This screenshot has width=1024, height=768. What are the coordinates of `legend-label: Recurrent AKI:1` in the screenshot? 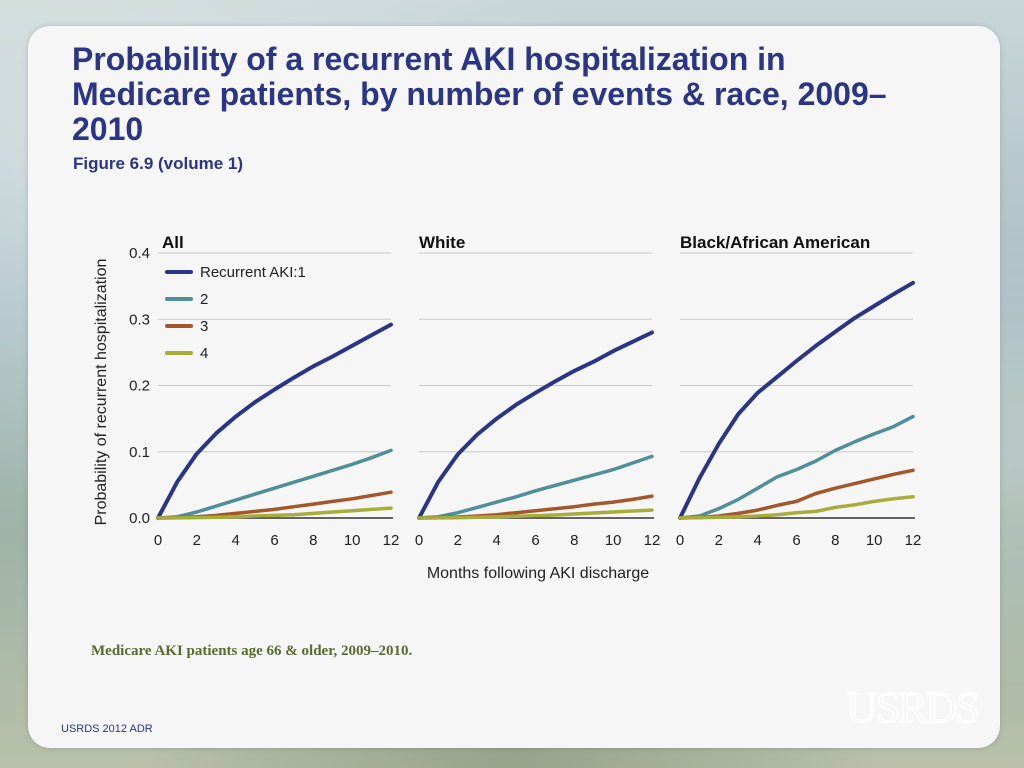 It's located at (253, 272).